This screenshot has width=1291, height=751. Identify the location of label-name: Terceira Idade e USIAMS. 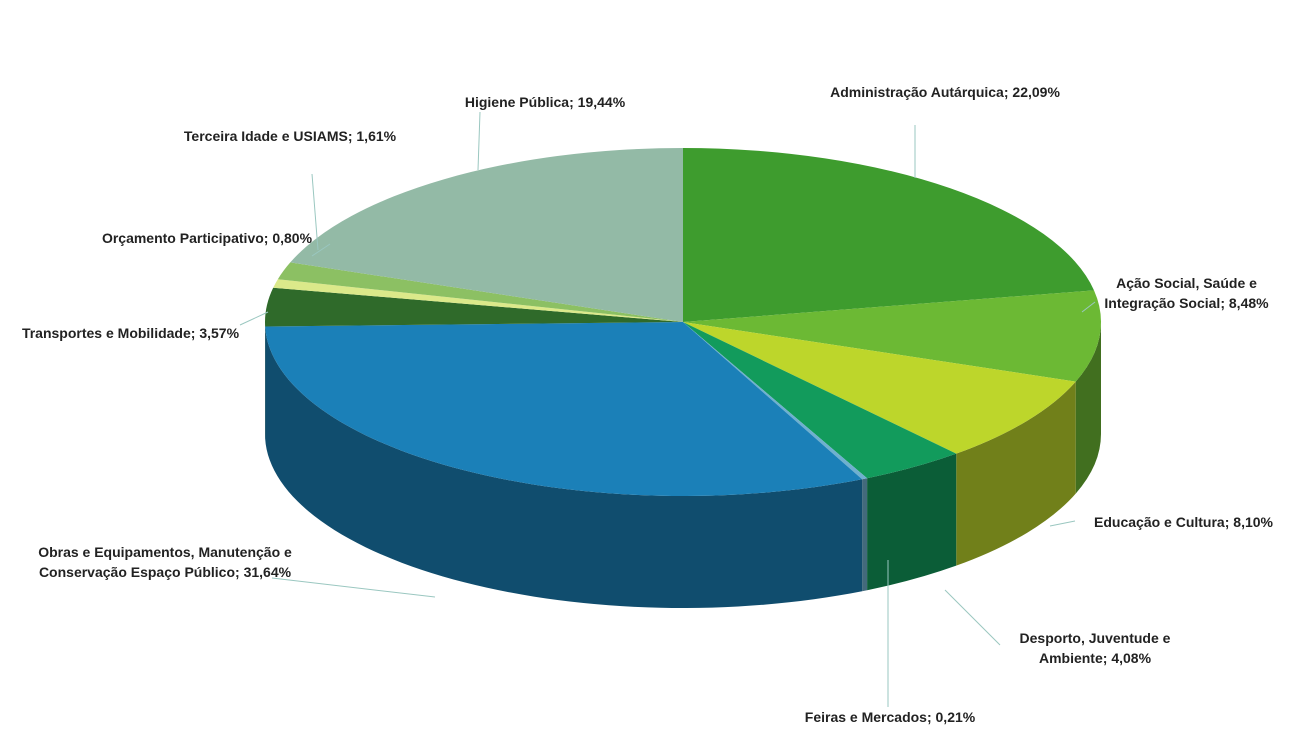
(265, 136).